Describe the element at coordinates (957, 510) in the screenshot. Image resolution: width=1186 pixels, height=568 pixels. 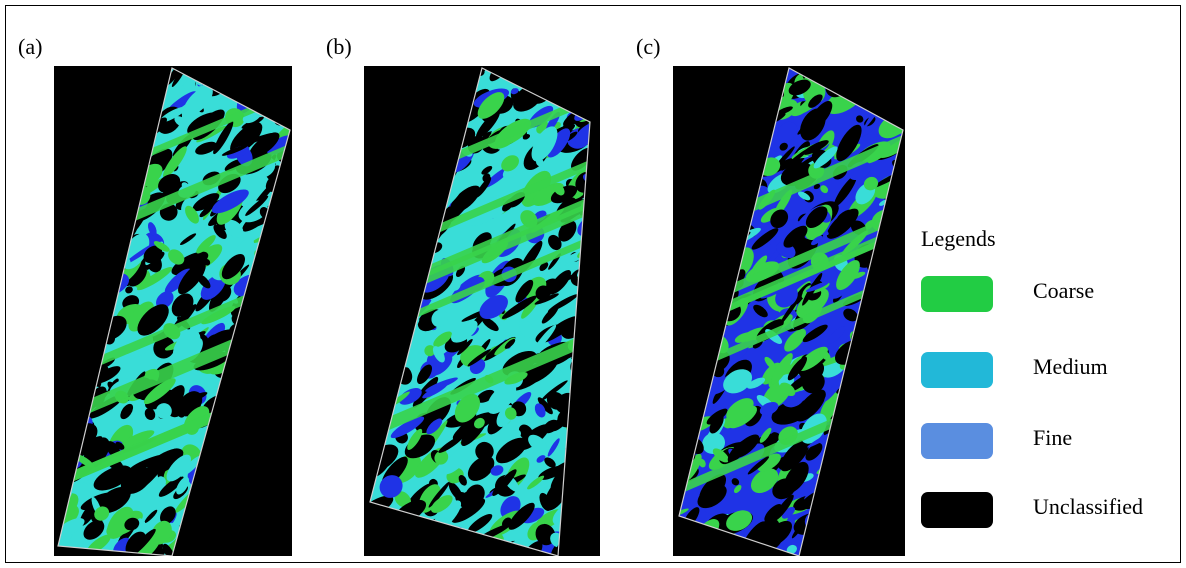
I see `legend-swatch-unclassified` at that location.